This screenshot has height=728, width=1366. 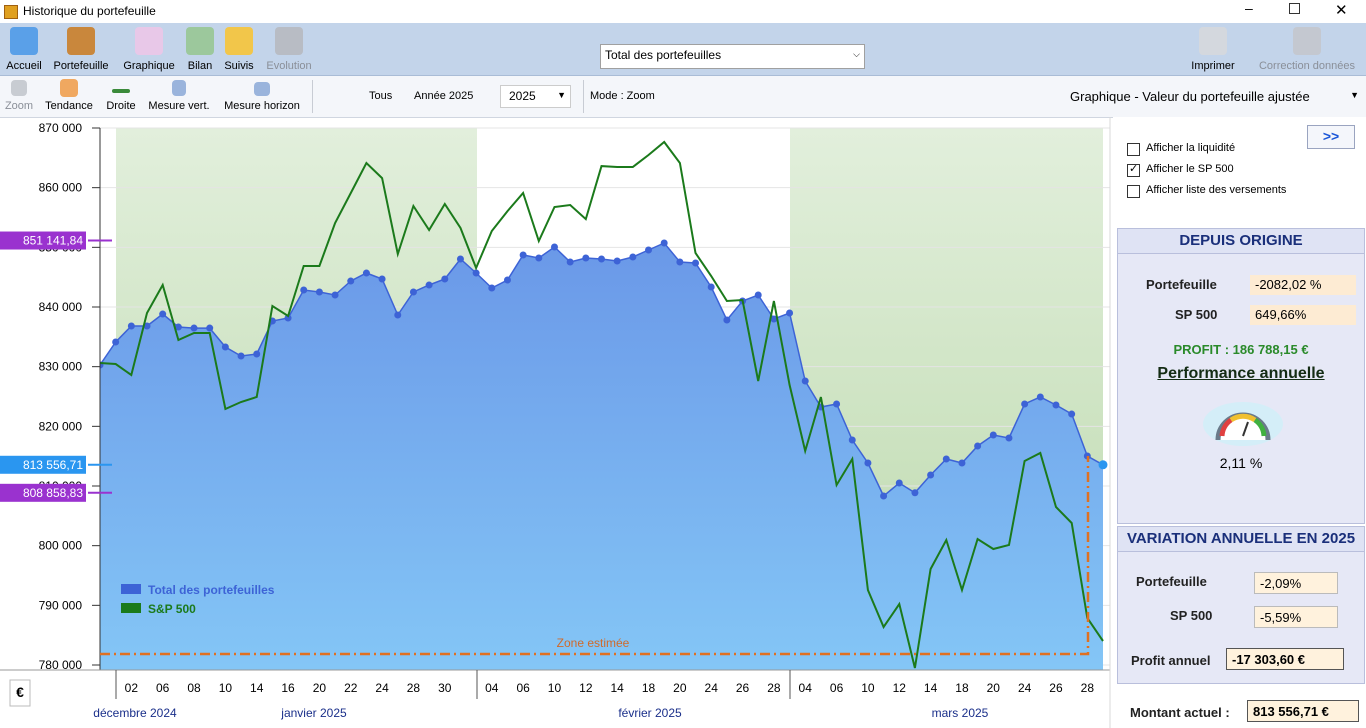 I want to click on value-marker-label: 813 556,71, so click(x=53, y=465).